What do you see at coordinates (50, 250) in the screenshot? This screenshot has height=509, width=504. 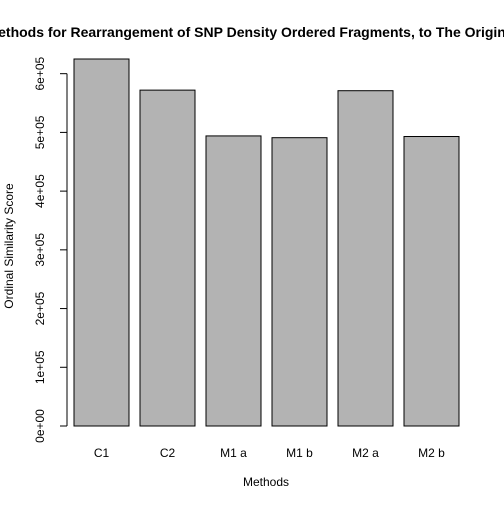 I see `y-axis: 0e+00 1e+05 2e+05 3e+05 4e+05 5e+05 6e+05` at bounding box center [50, 250].